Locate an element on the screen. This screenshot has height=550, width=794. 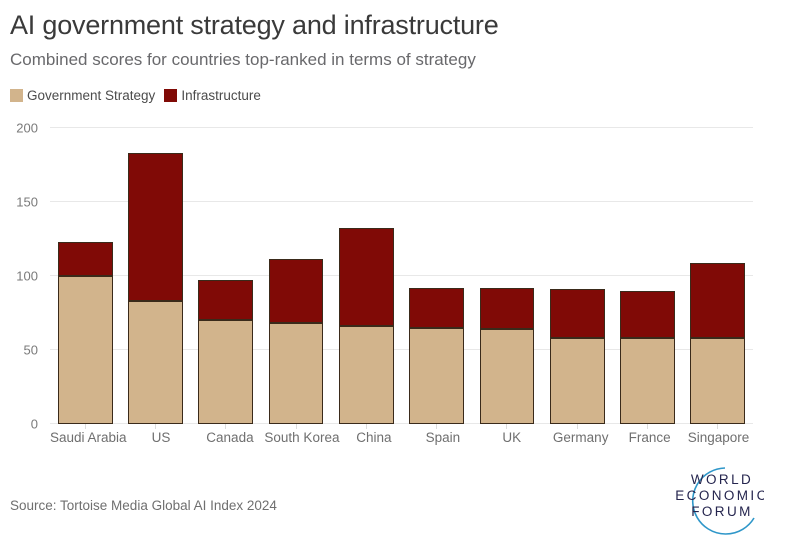
x-axis-label-france: France is located at coordinates (649, 437).